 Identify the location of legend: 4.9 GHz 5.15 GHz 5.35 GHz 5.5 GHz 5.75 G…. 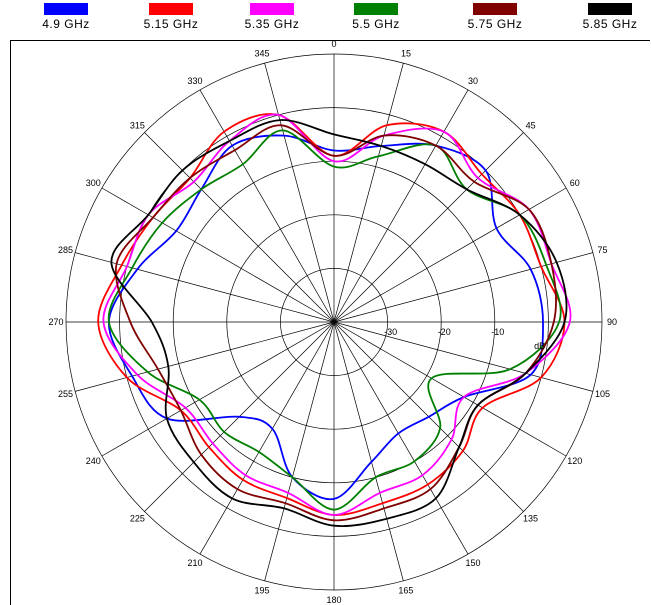
(325, 20).